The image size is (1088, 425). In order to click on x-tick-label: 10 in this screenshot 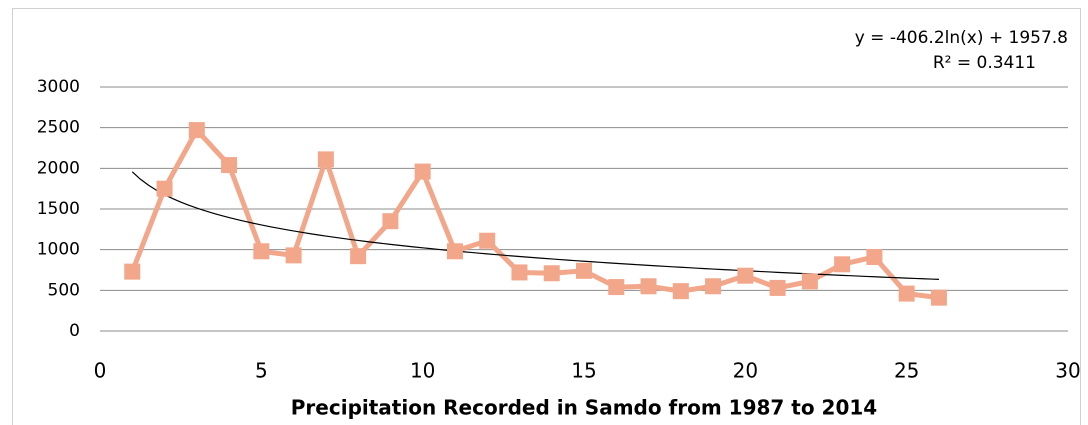, I will do `click(422, 371)`.